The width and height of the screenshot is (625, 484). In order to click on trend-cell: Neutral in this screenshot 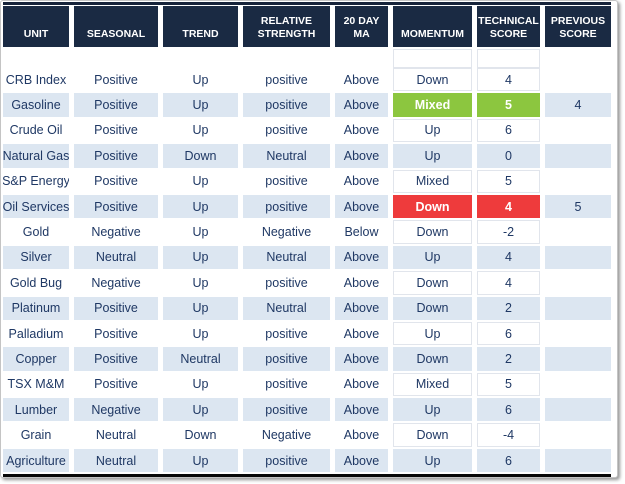, I will do `click(200, 360)`.